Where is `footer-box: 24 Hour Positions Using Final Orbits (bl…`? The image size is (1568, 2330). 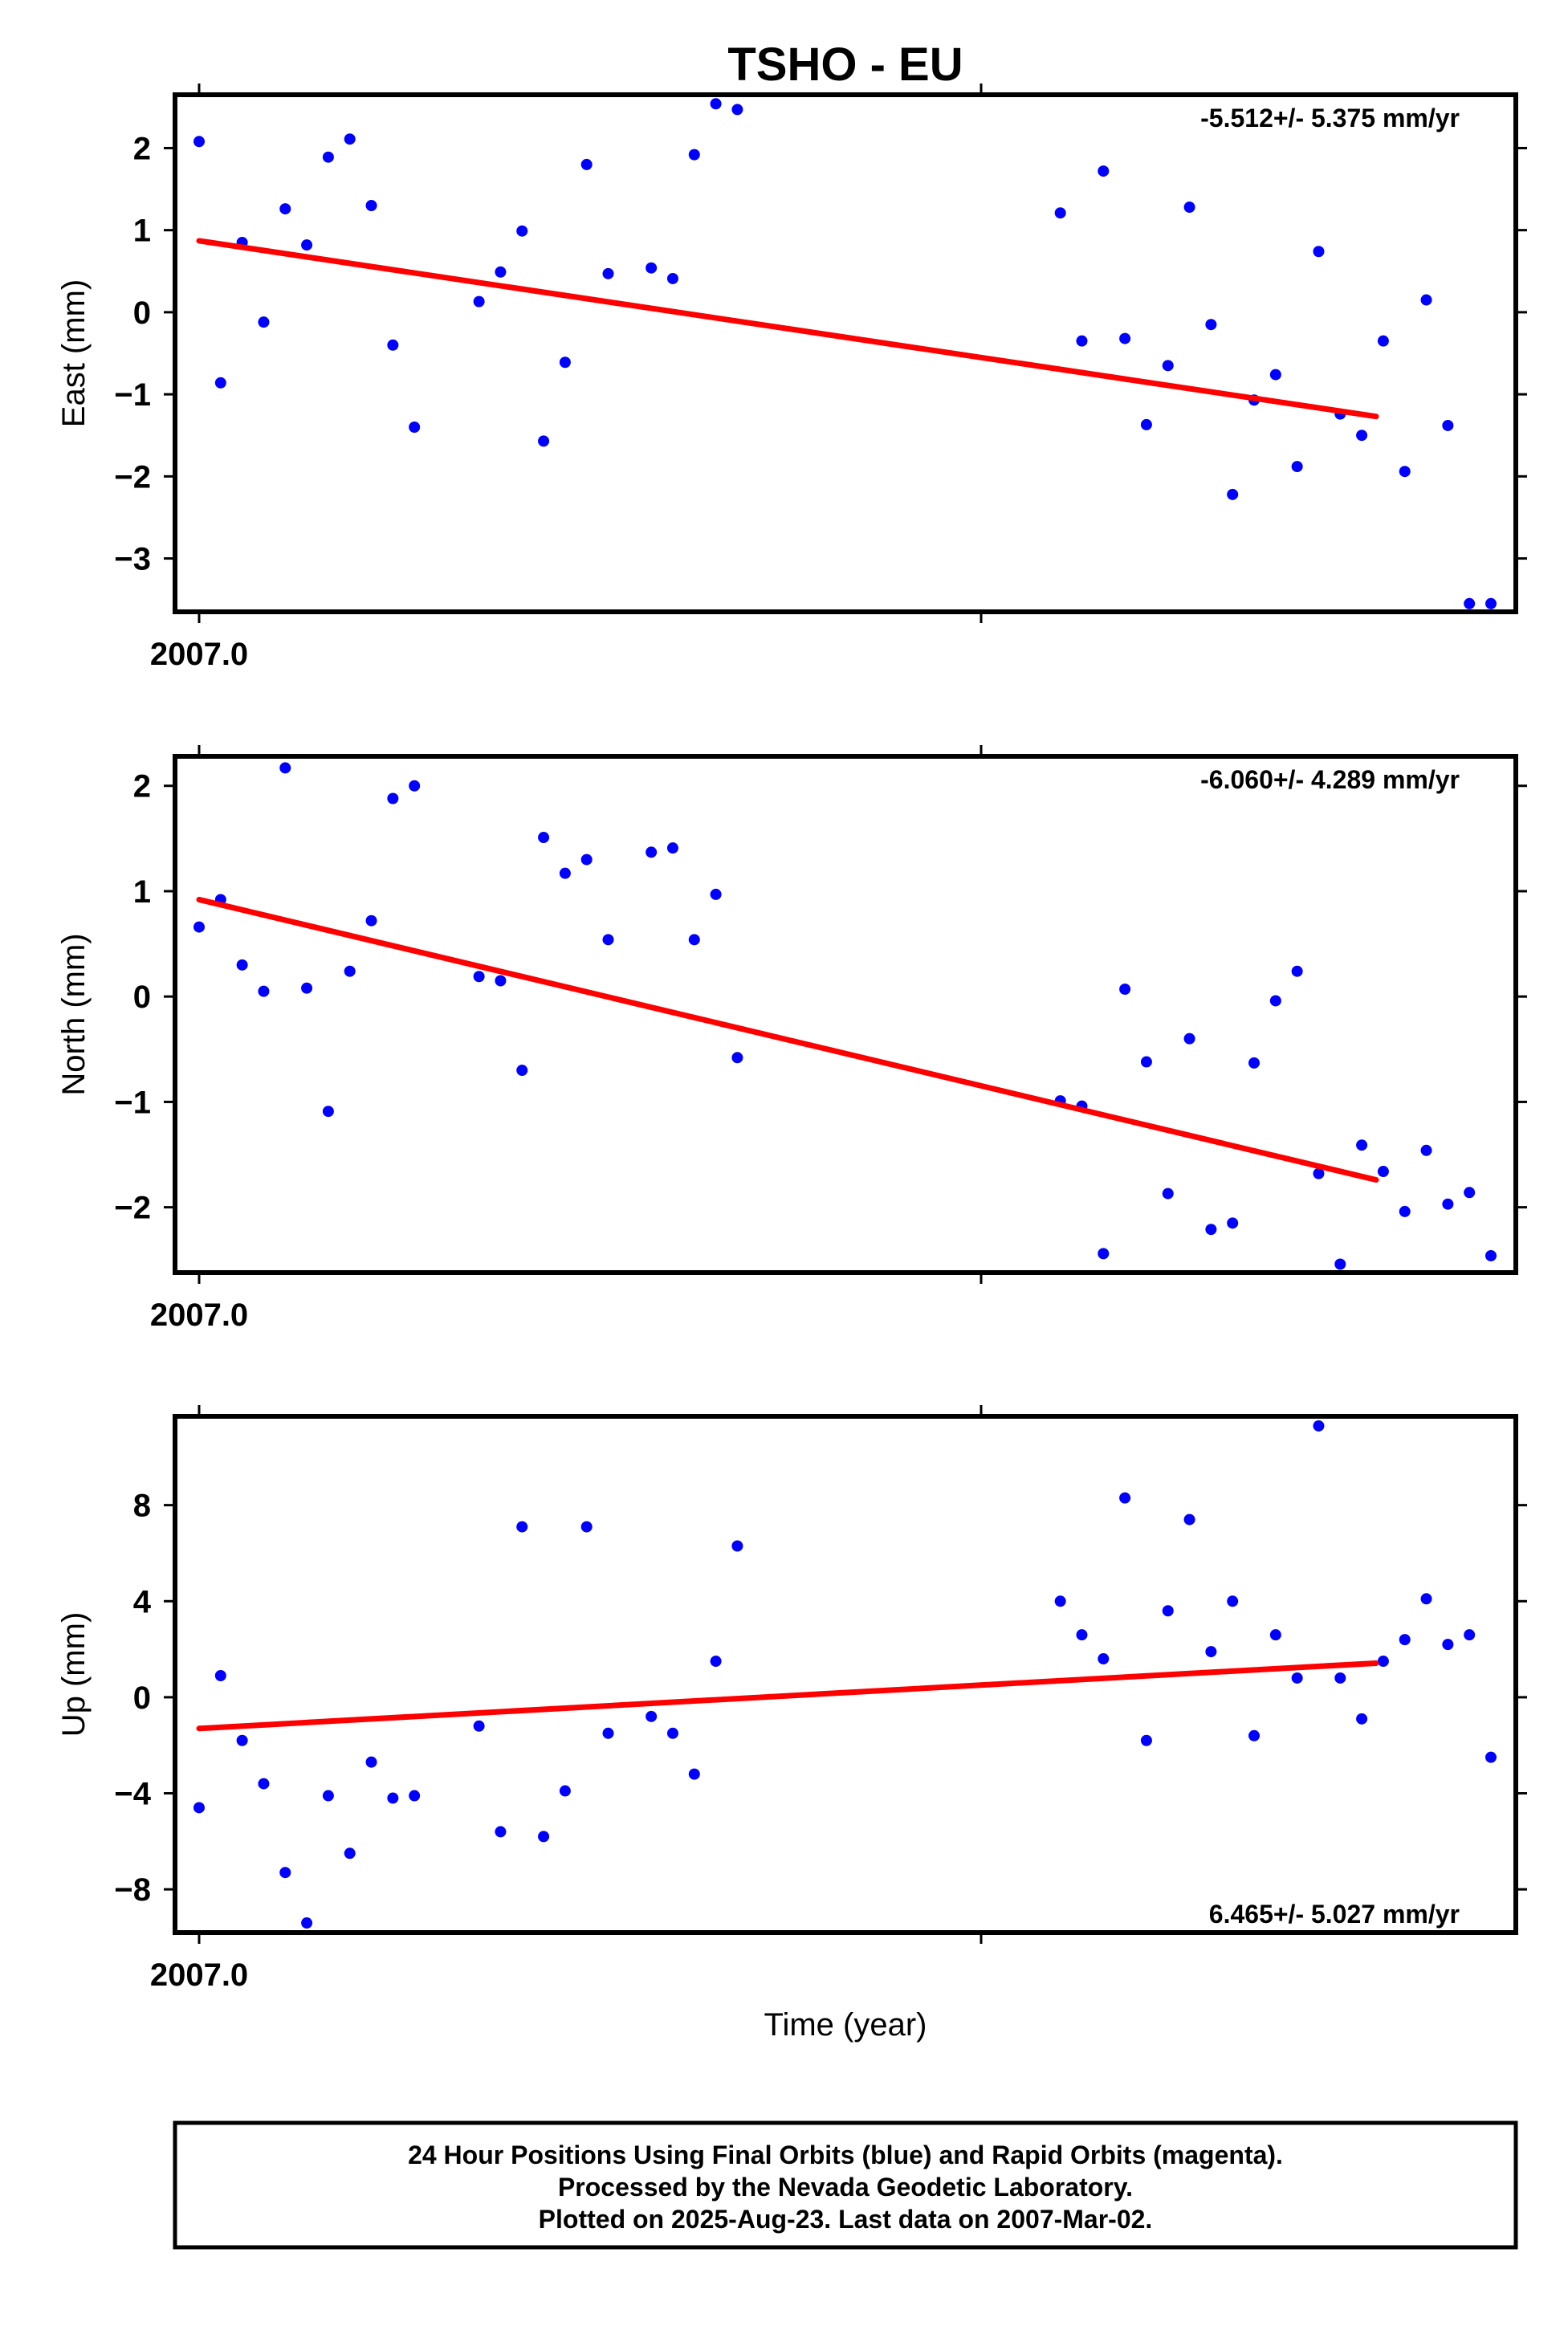 footer-box: 24 Hour Positions Using Final Orbits (bl… is located at coordinates (845, 2185).